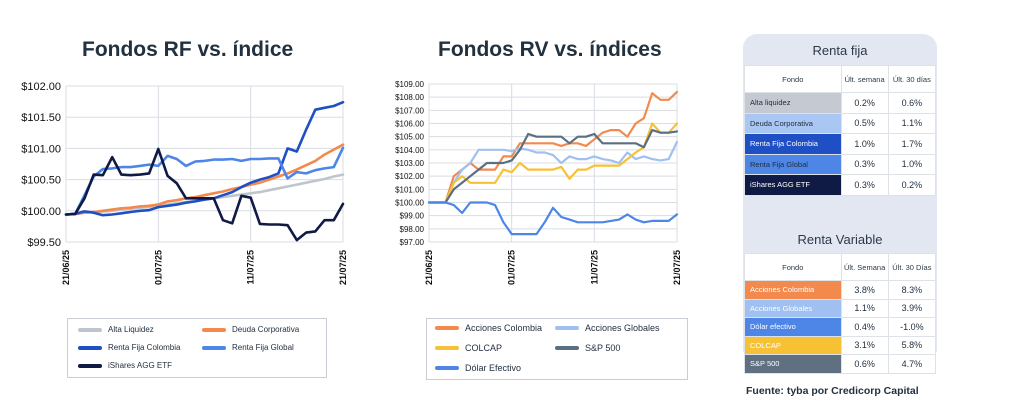 The width and height of the screenshot is (1024, 409). I want to click on column-header-week: Últ. semana, so click(864, 79).